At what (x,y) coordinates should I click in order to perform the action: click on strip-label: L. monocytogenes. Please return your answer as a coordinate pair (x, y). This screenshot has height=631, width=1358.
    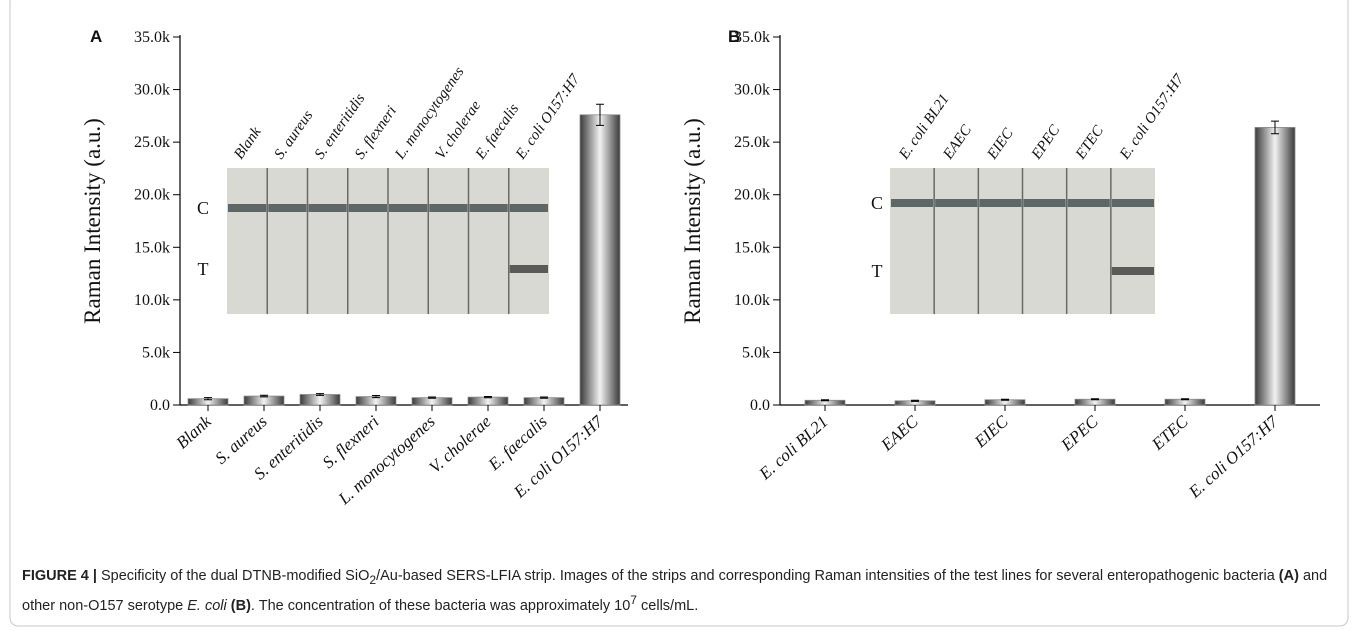
    Looking at the image, I should click on (430, 113).